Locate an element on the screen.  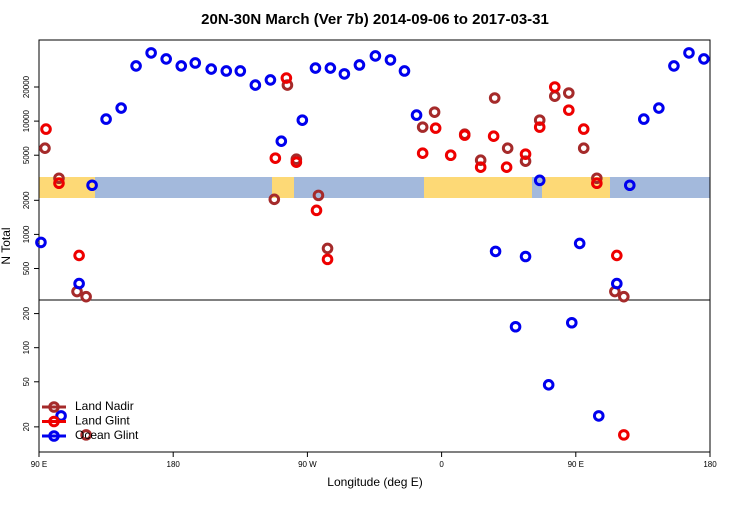
y-tick-label: 500 is located at coordinates (26, 268).